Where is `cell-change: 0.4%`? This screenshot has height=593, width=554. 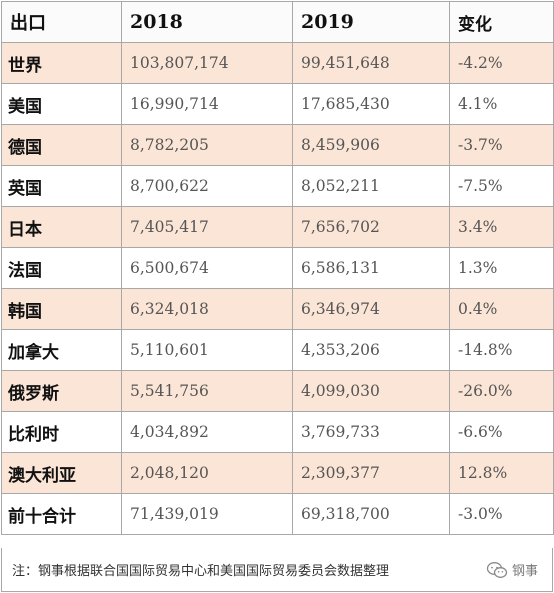
cell-change: 0.4% is located at coordinates (501, 309).